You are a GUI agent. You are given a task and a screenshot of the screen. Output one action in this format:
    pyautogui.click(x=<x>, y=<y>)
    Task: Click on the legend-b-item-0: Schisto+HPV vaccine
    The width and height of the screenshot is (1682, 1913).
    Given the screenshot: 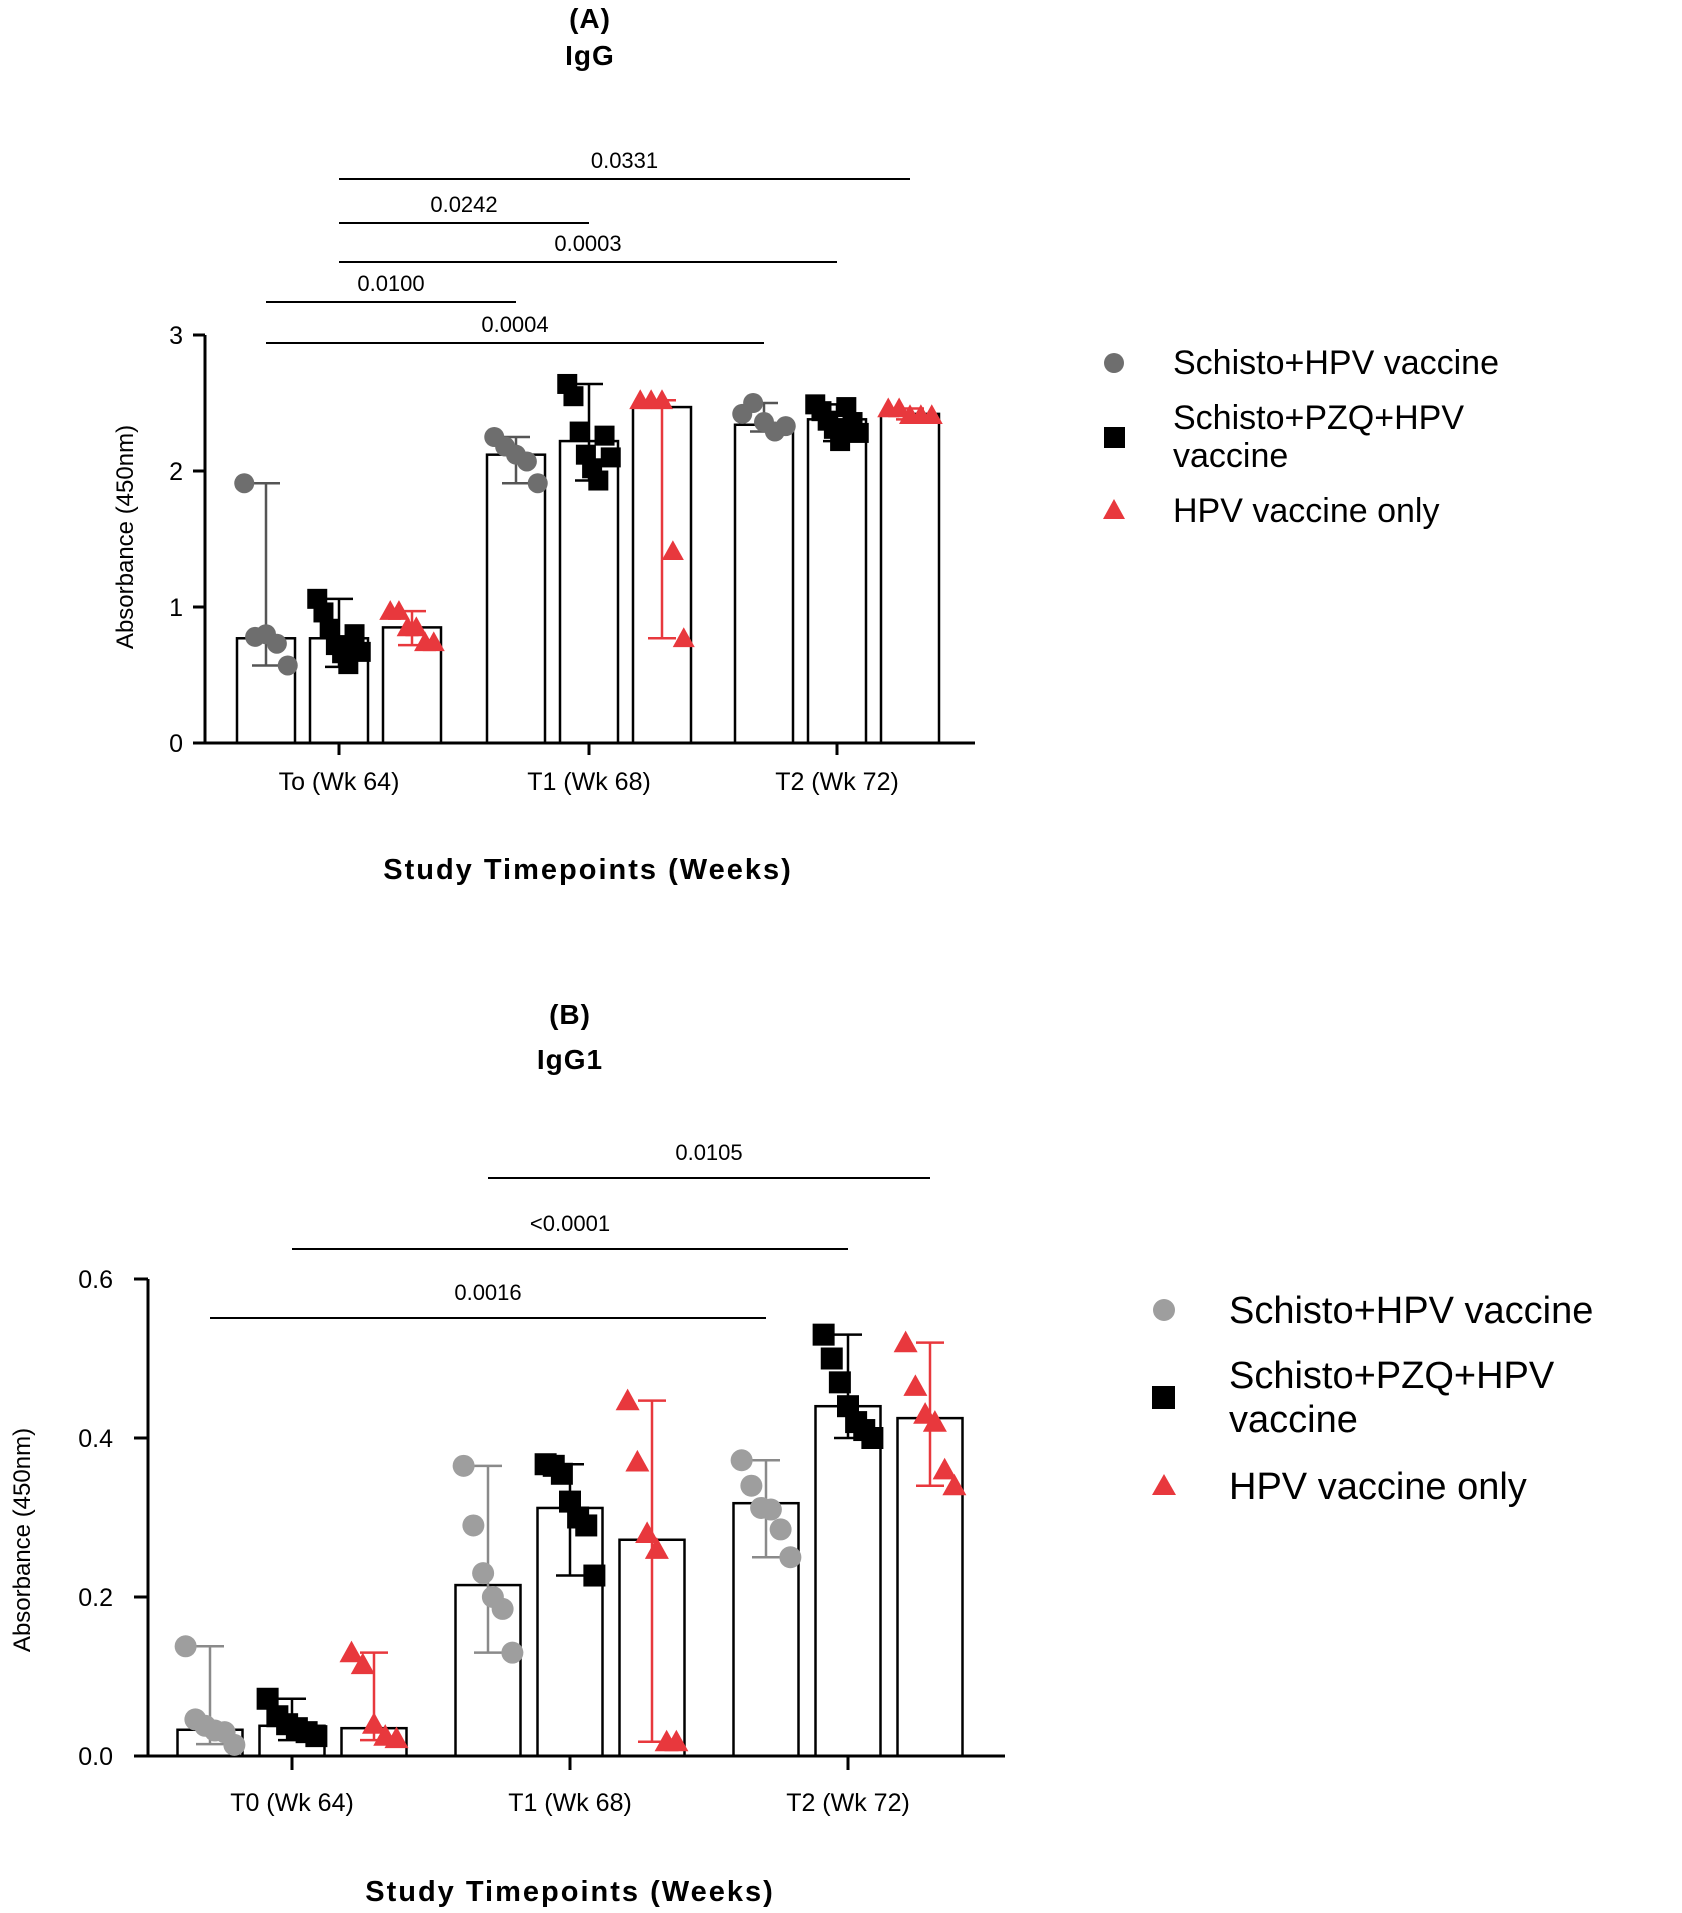 What is the action you would take?
    pyautogui.click(x=1411, y=1311)
    